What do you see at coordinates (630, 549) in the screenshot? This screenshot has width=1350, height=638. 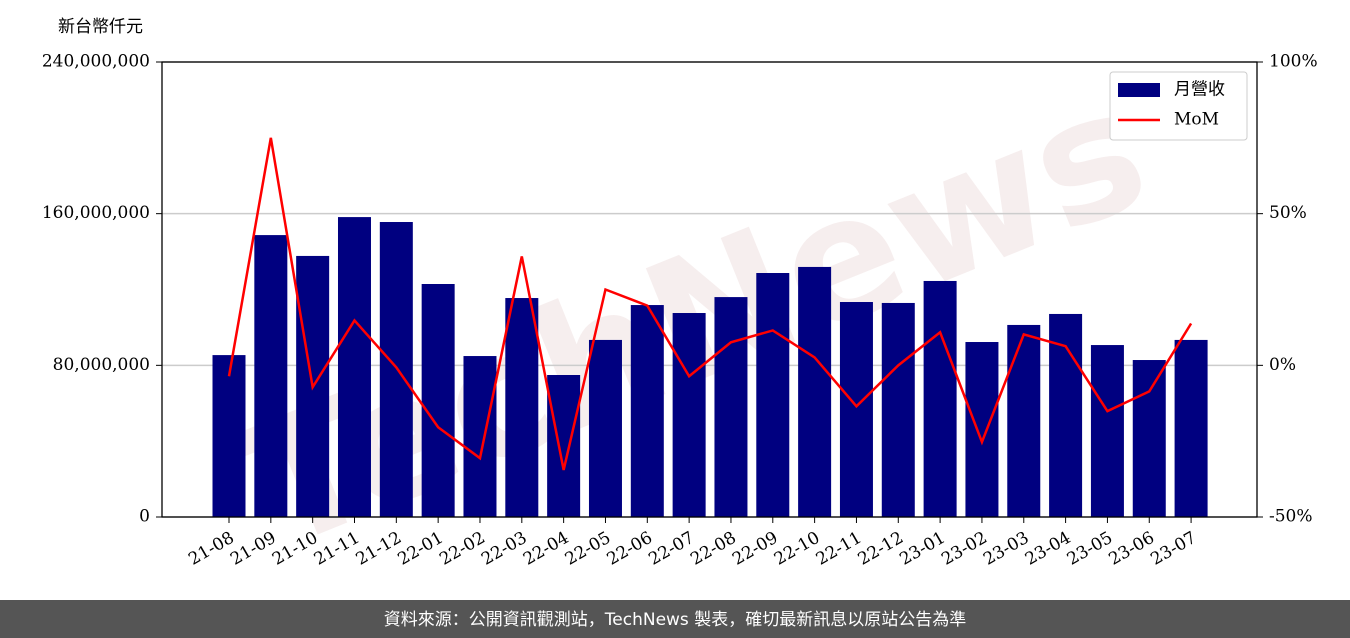 I see `x-tick-label: 22-06` at bounding box center [630, 549].